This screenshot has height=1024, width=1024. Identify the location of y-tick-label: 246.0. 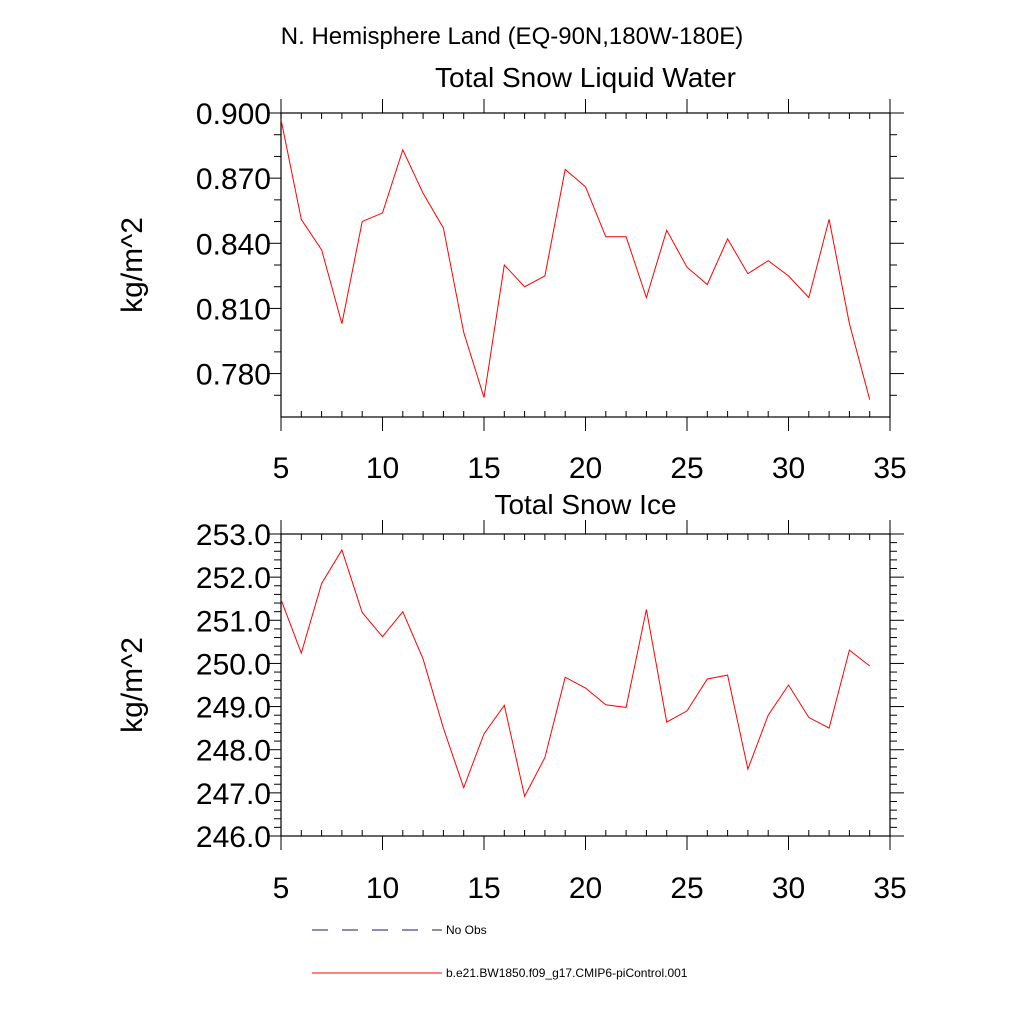
(233, 837).